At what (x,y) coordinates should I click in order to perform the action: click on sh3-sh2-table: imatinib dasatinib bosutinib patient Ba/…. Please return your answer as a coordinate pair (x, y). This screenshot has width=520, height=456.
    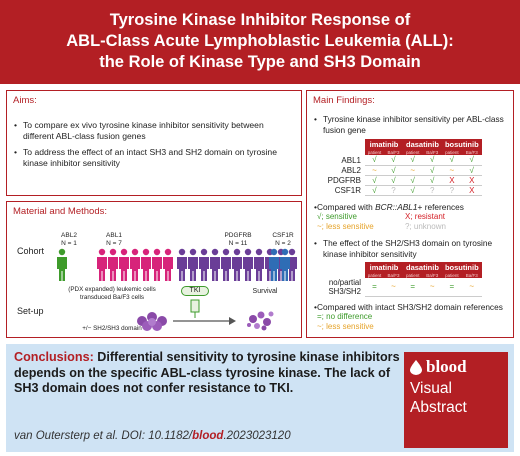
    Looking at the image, I should click on (399, 279).